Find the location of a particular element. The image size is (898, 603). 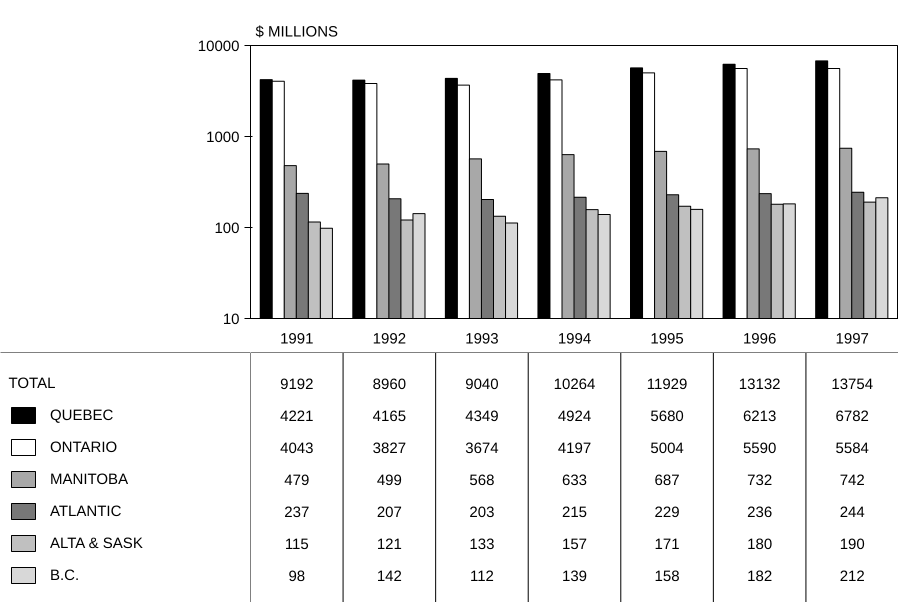

data-label: 180 is located at coordinates (759, 544).